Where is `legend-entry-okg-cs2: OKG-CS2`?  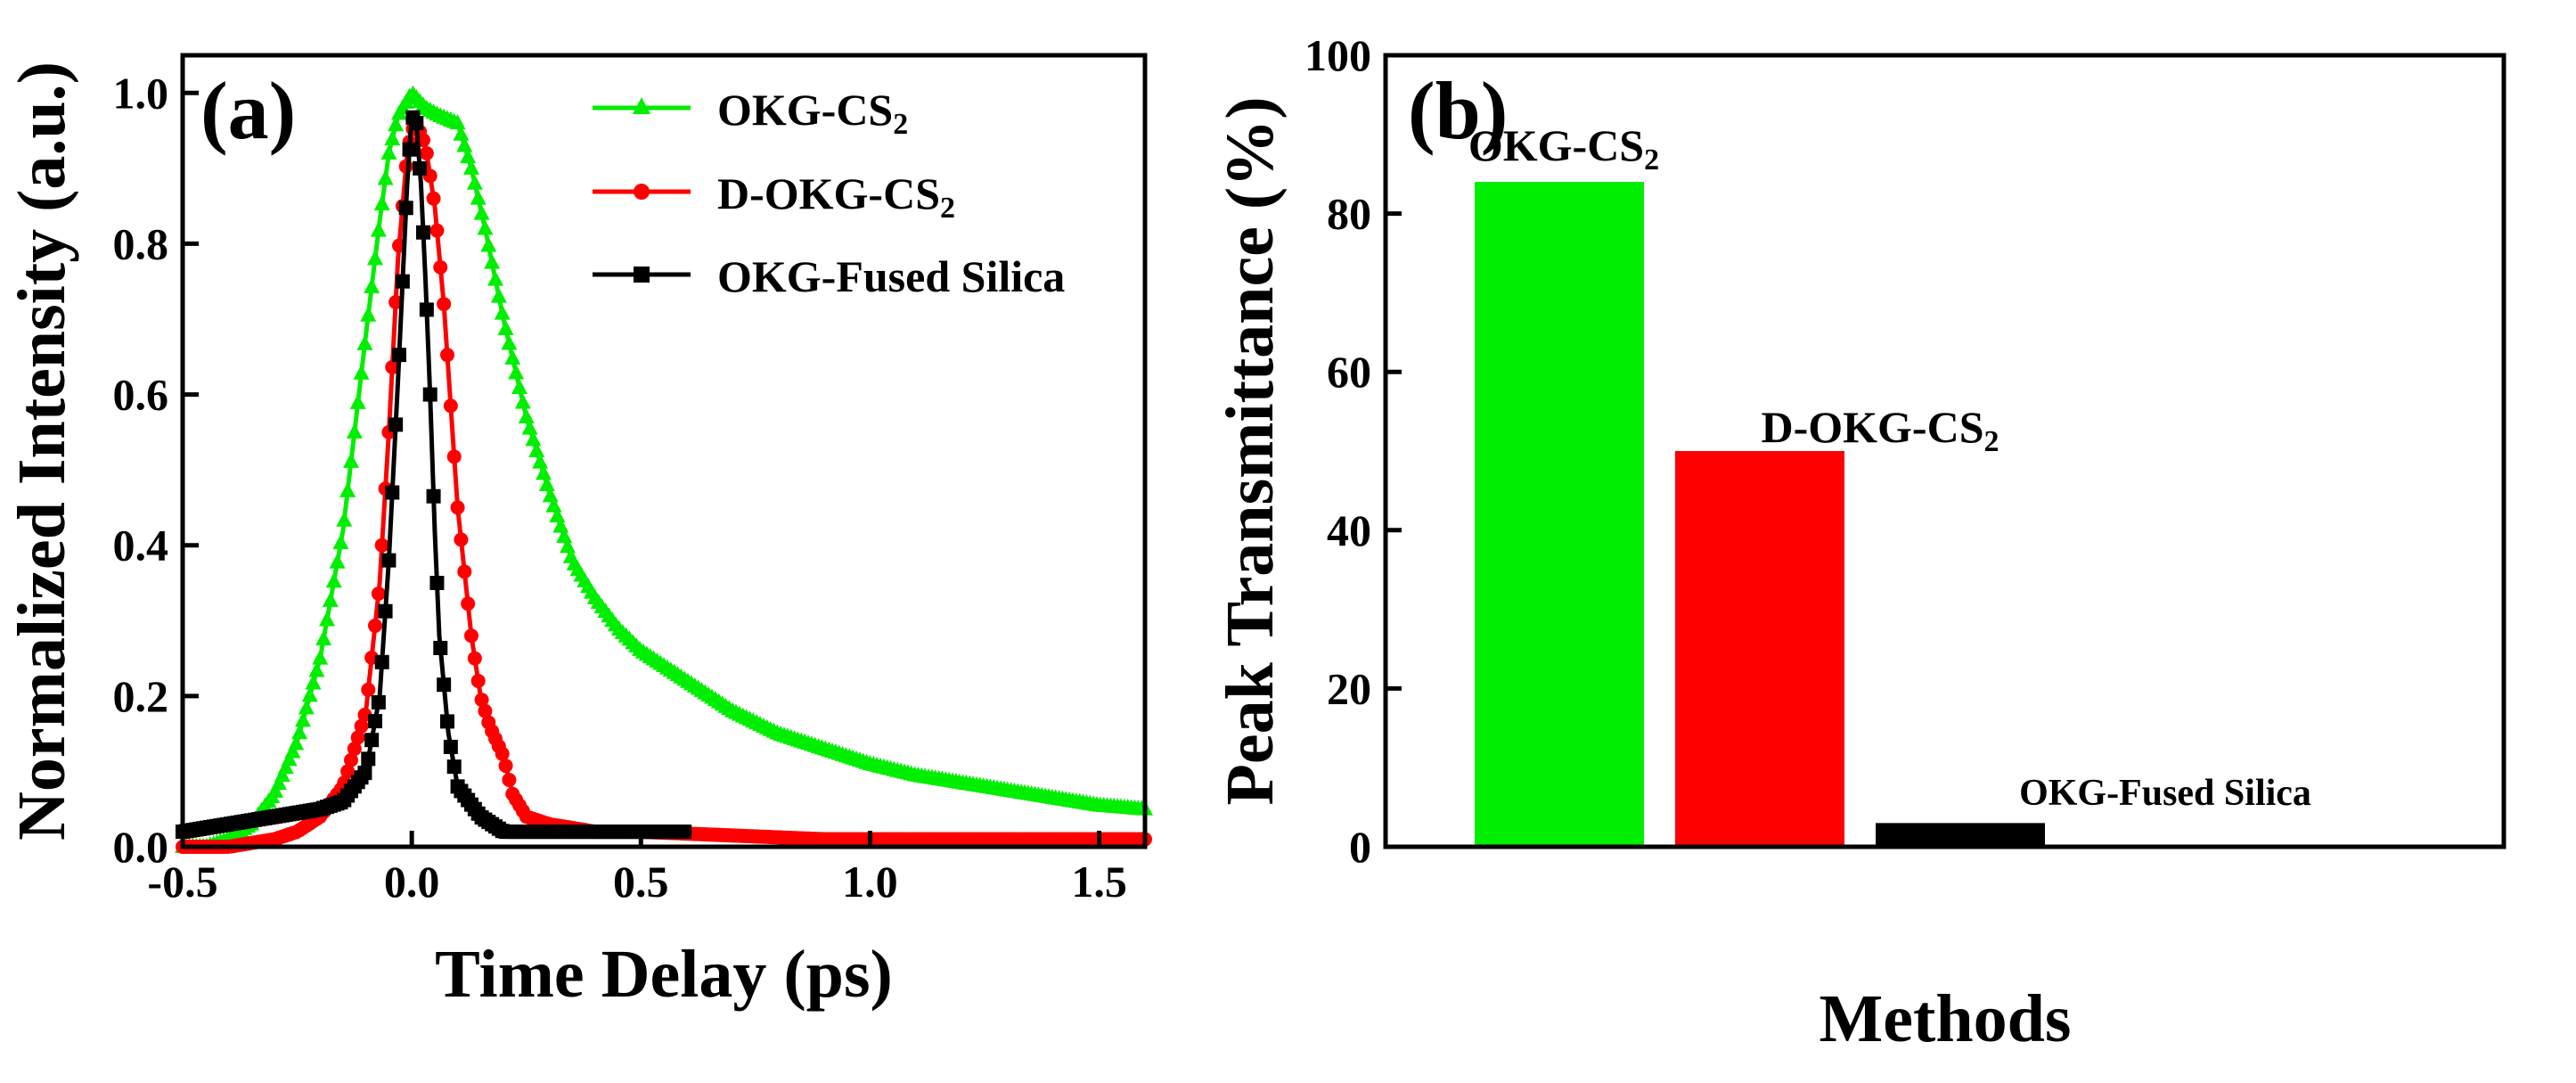 legend-entry-okg-cs2: OKG-CS2 is located at coordinates (750, 113).